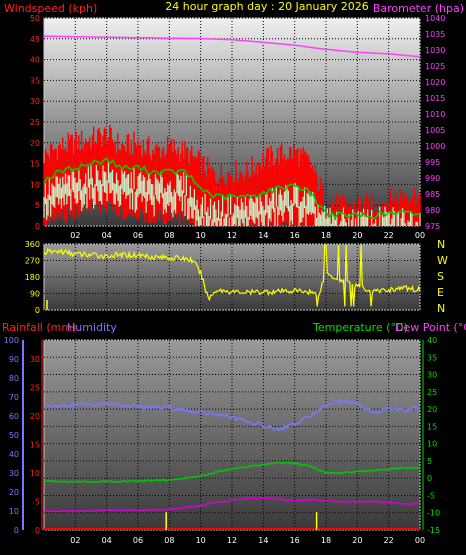 This screenshot has width=466, height=555. I want to click on humidity-tick-label: 80, so click(14, 378).